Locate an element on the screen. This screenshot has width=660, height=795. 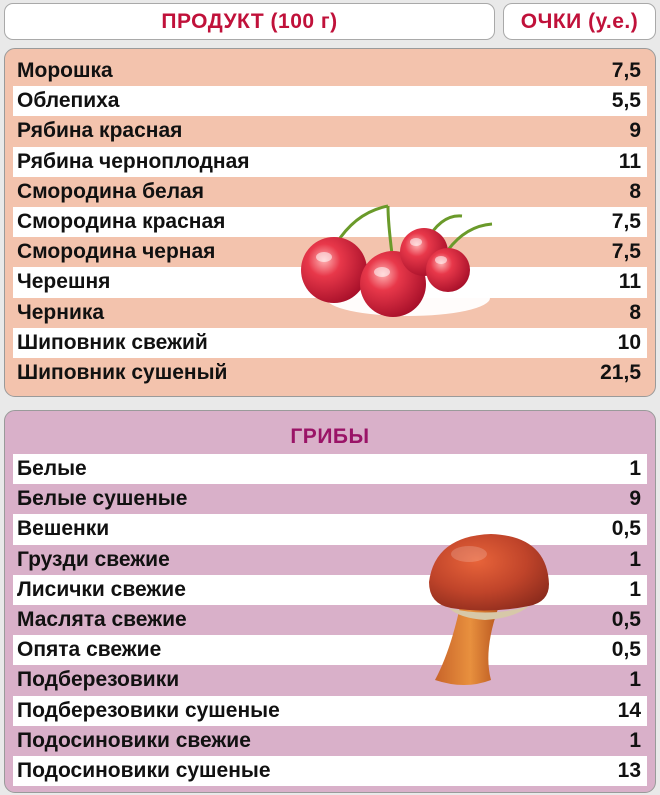
row-name: Шиповник свежий is located at coordinates (112, 342).